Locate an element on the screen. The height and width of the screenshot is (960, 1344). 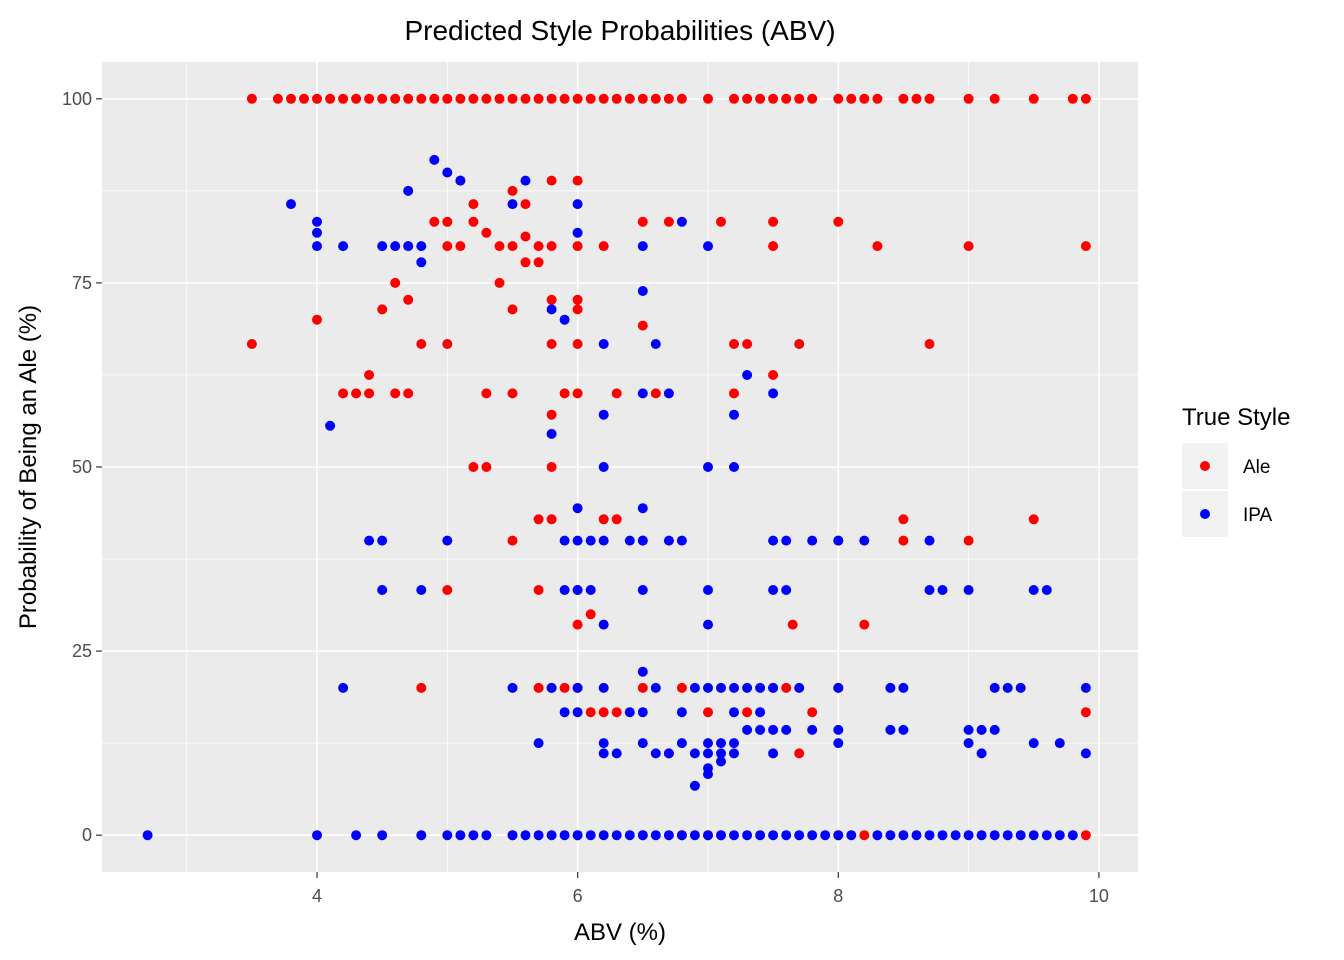
y-axis-title: Probability of Being an Ale (%) is located at coordinates (28, 467).